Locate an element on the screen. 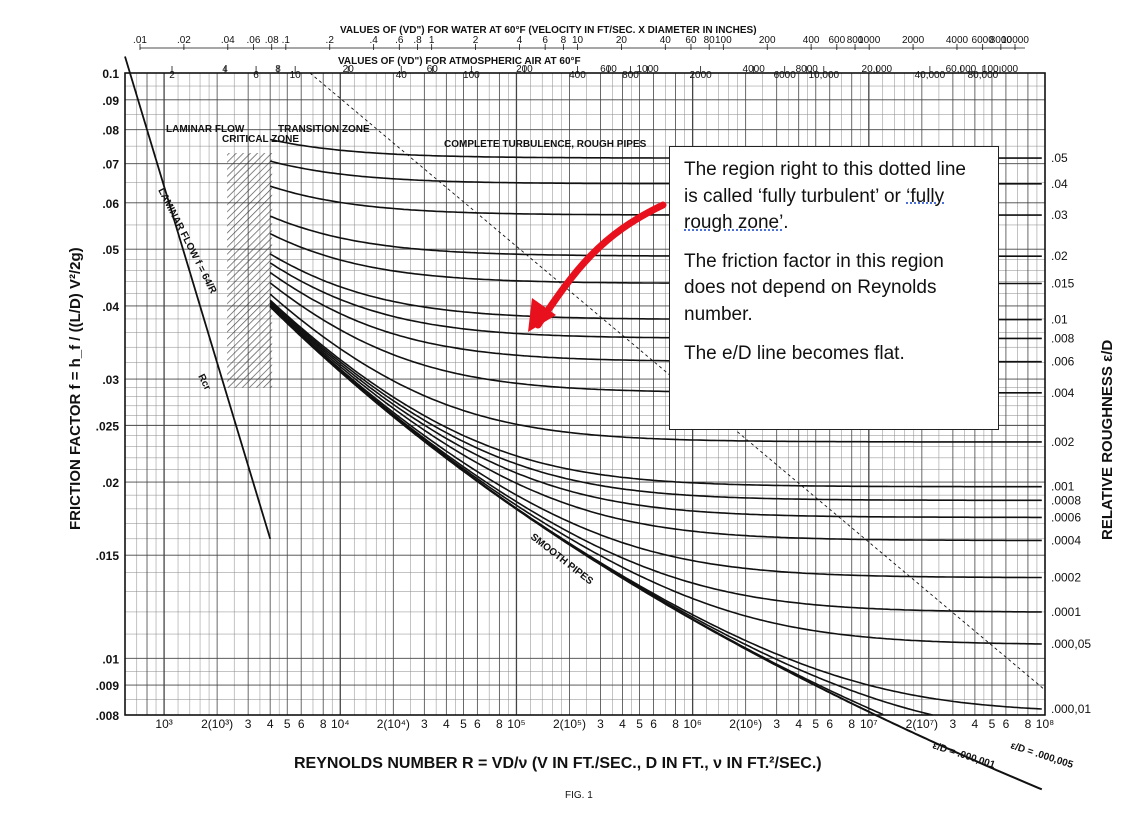 This screenshot has height=837, width=1139. water-scale-label: .1 is located at coordinates (286, 40).